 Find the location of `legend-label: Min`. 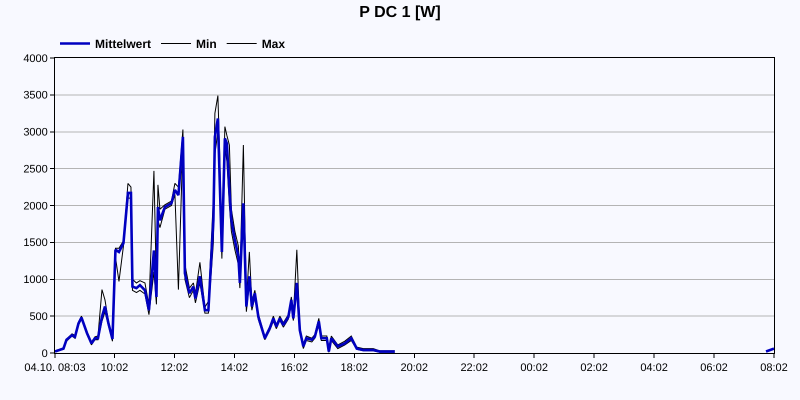

legend-label: Min is located at coordinates (206, 44).